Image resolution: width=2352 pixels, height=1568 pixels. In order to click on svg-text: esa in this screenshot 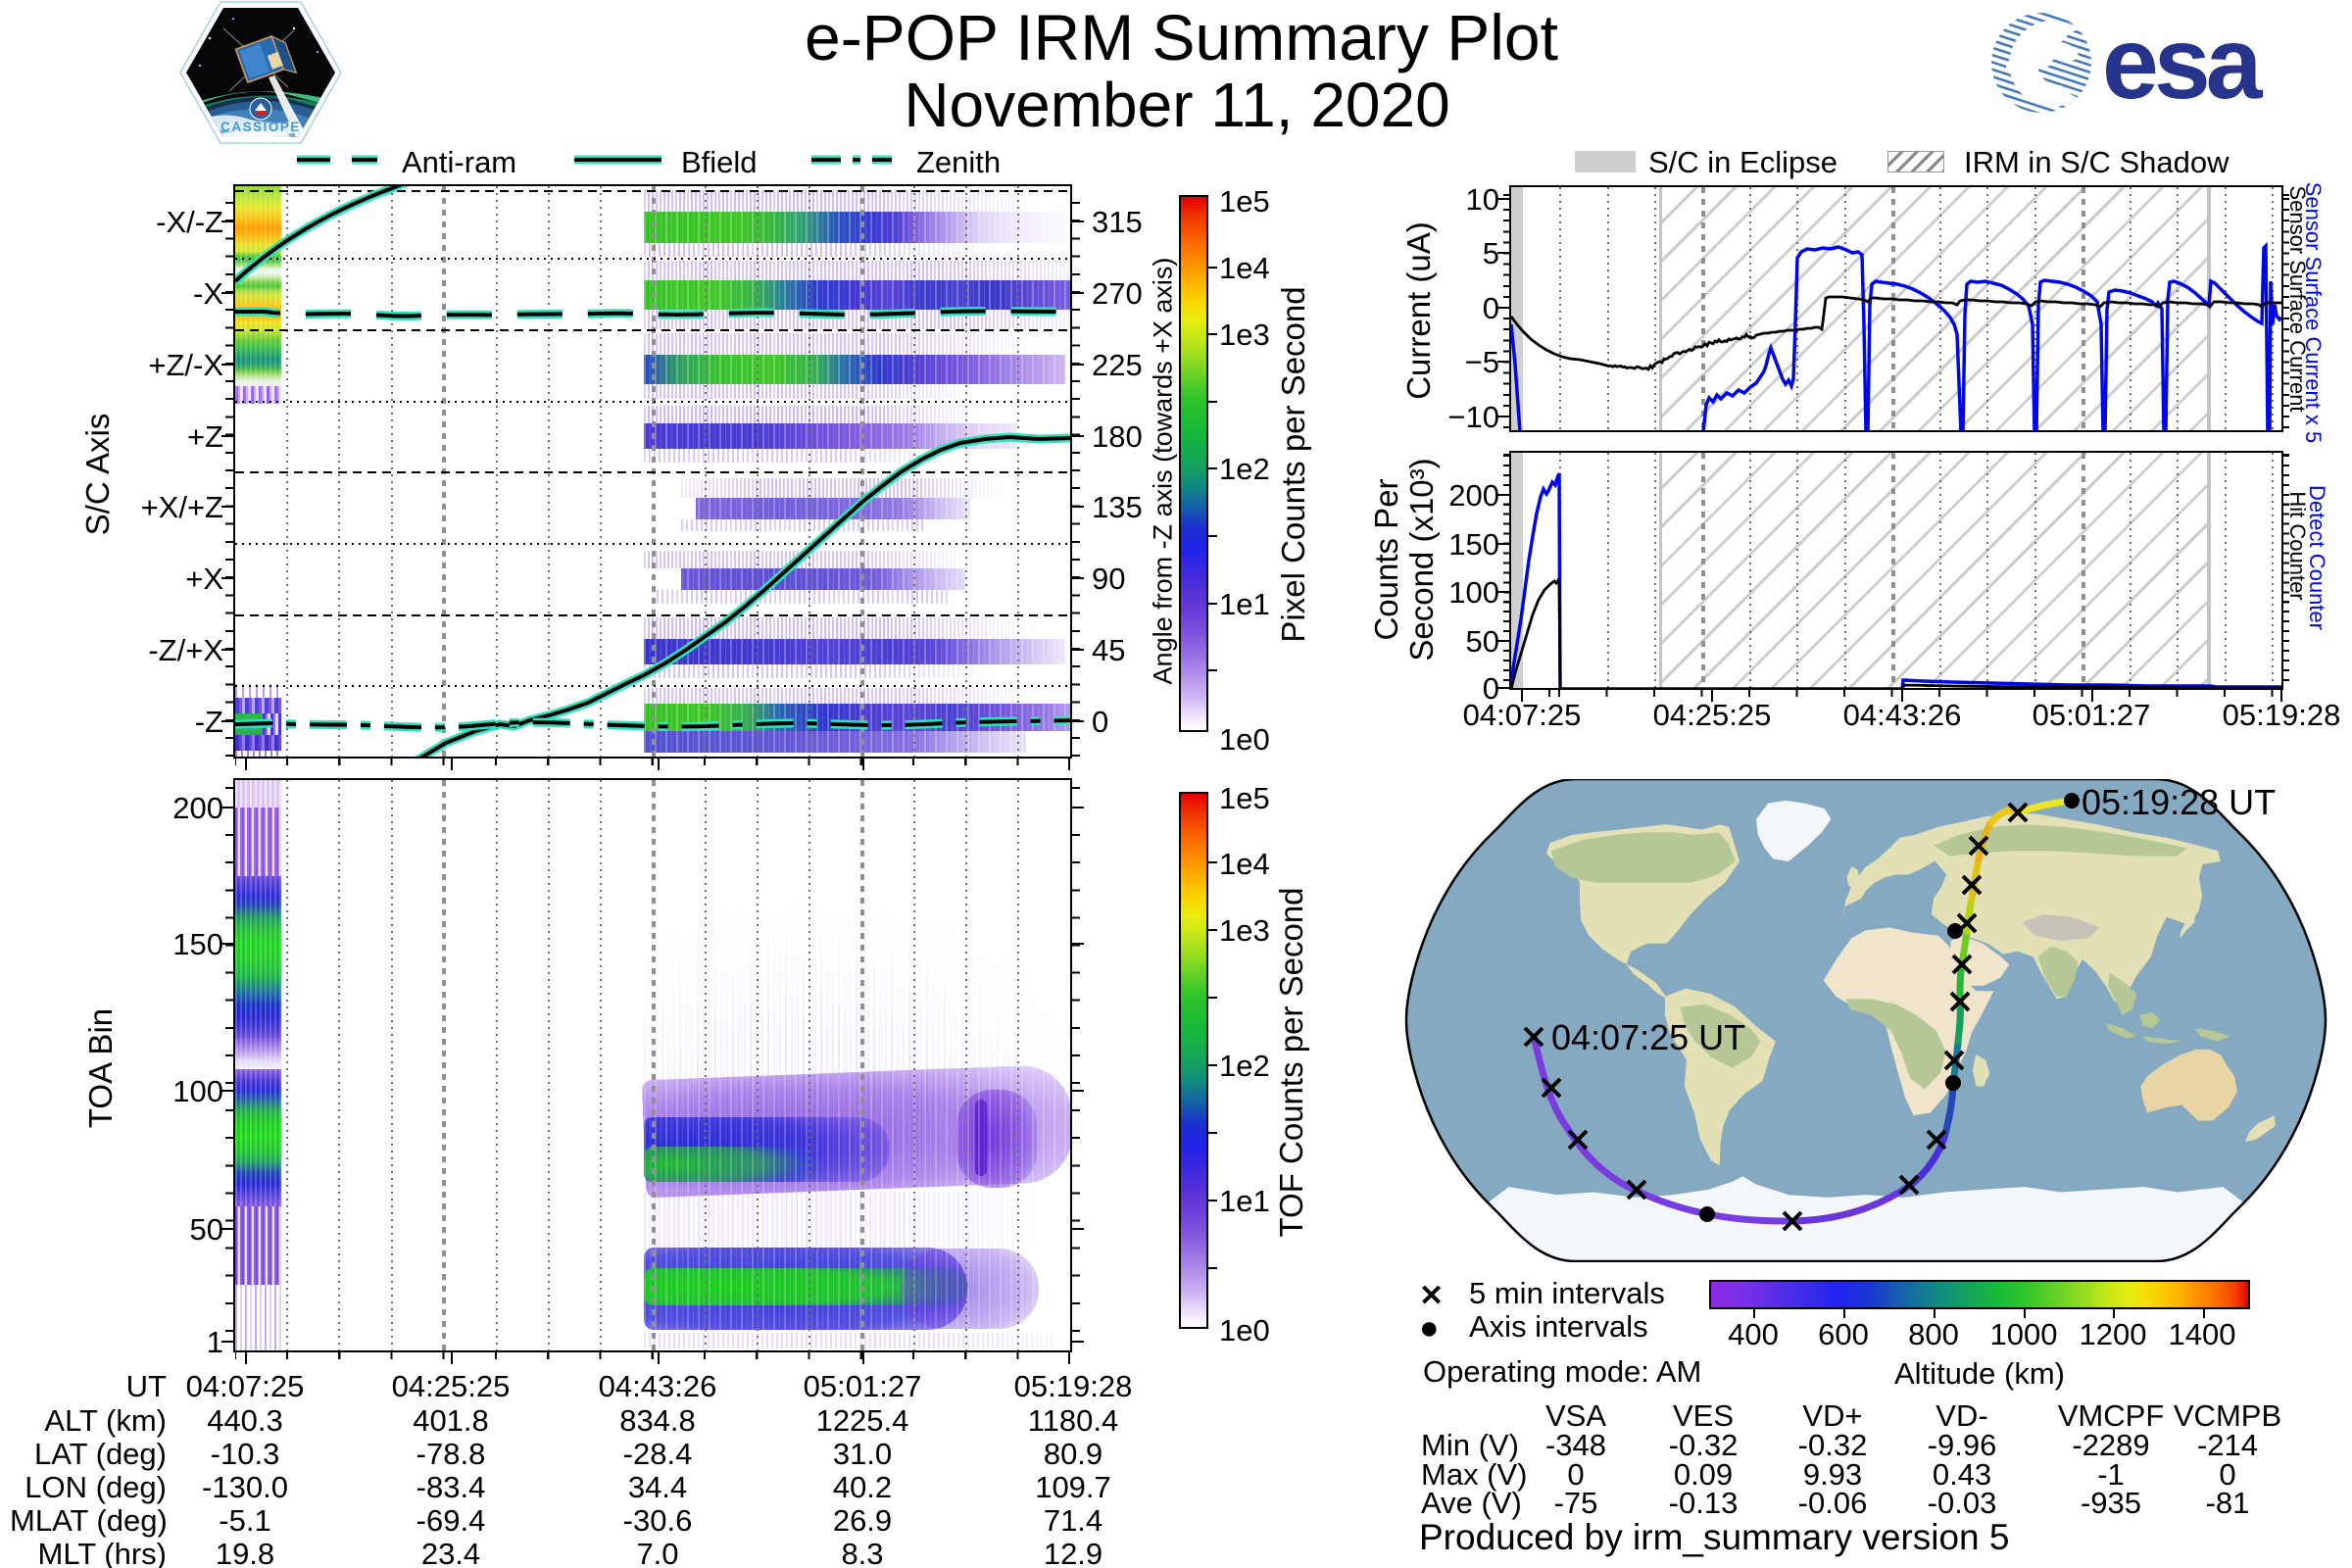, I will do `click(2183, 64)`.